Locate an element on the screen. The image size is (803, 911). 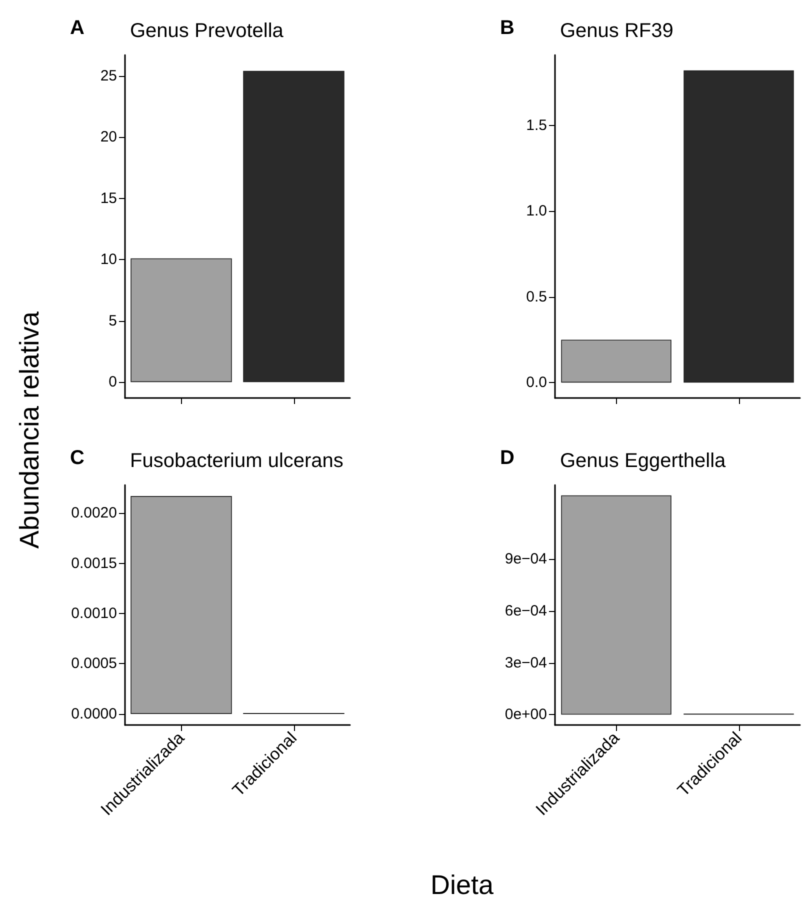
text: D is located at coordinates (507, 458).